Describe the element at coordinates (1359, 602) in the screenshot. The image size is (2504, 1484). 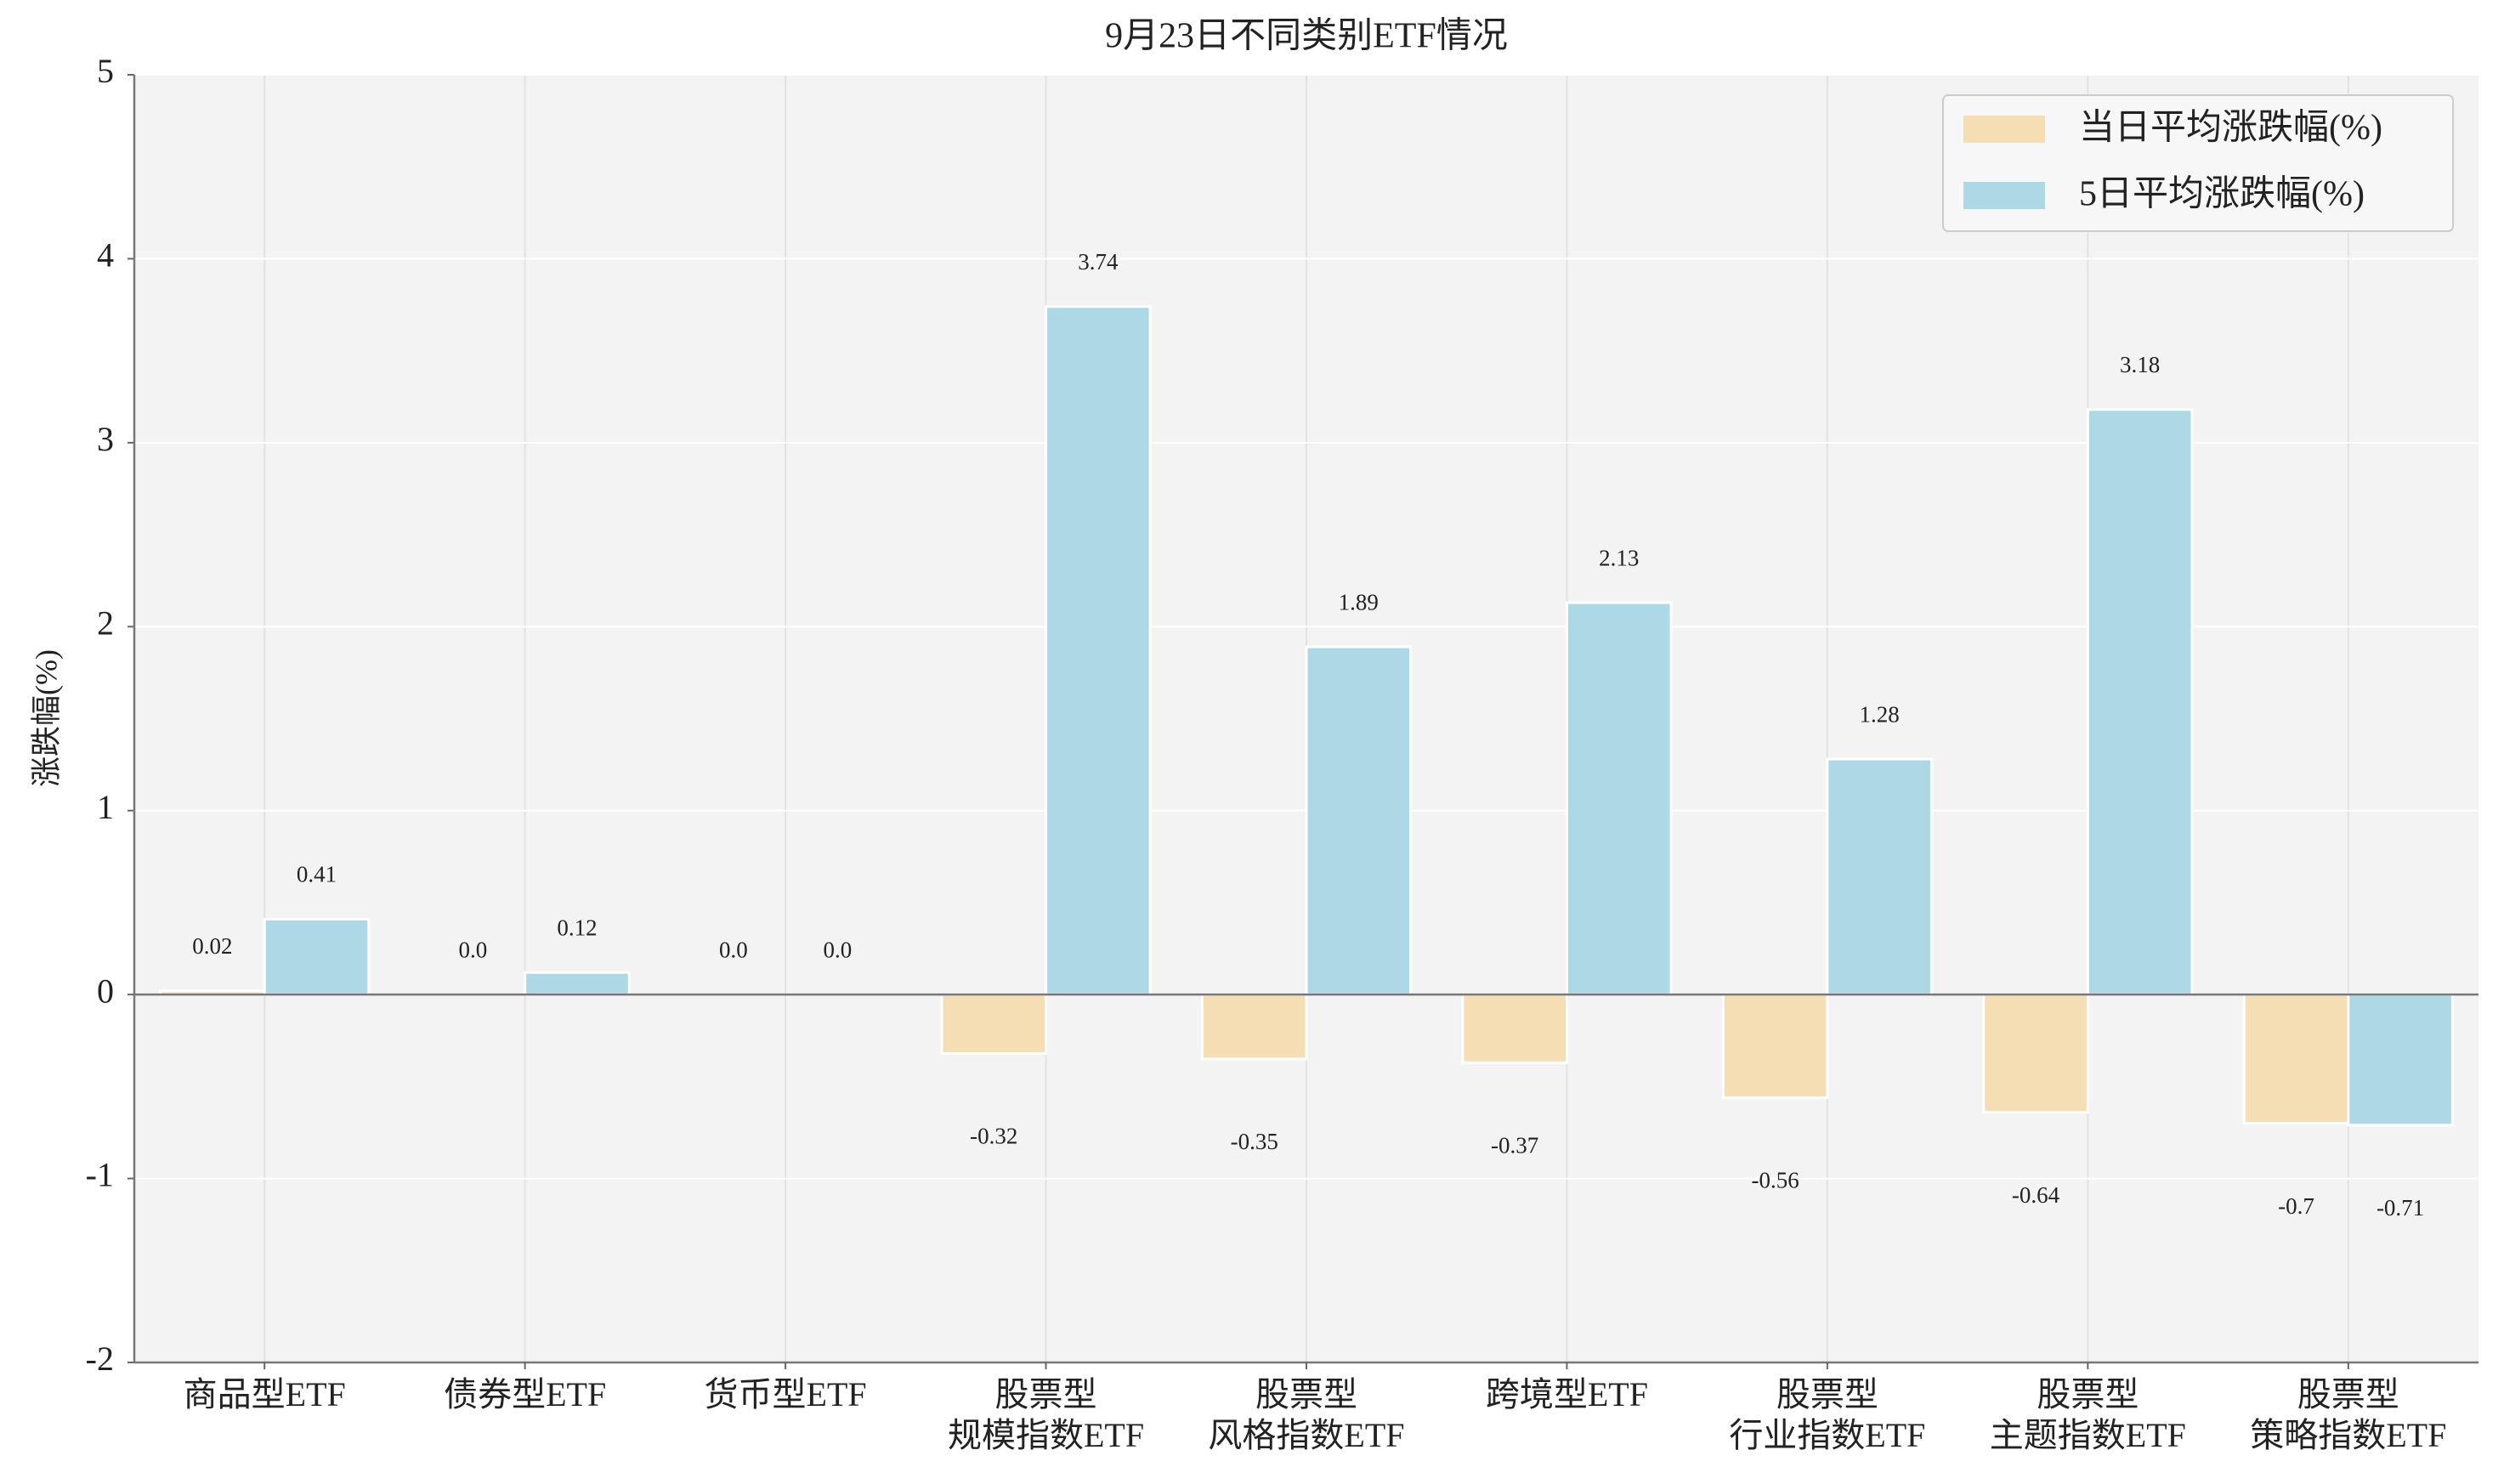
I see `value-label: 1.89` at that location.